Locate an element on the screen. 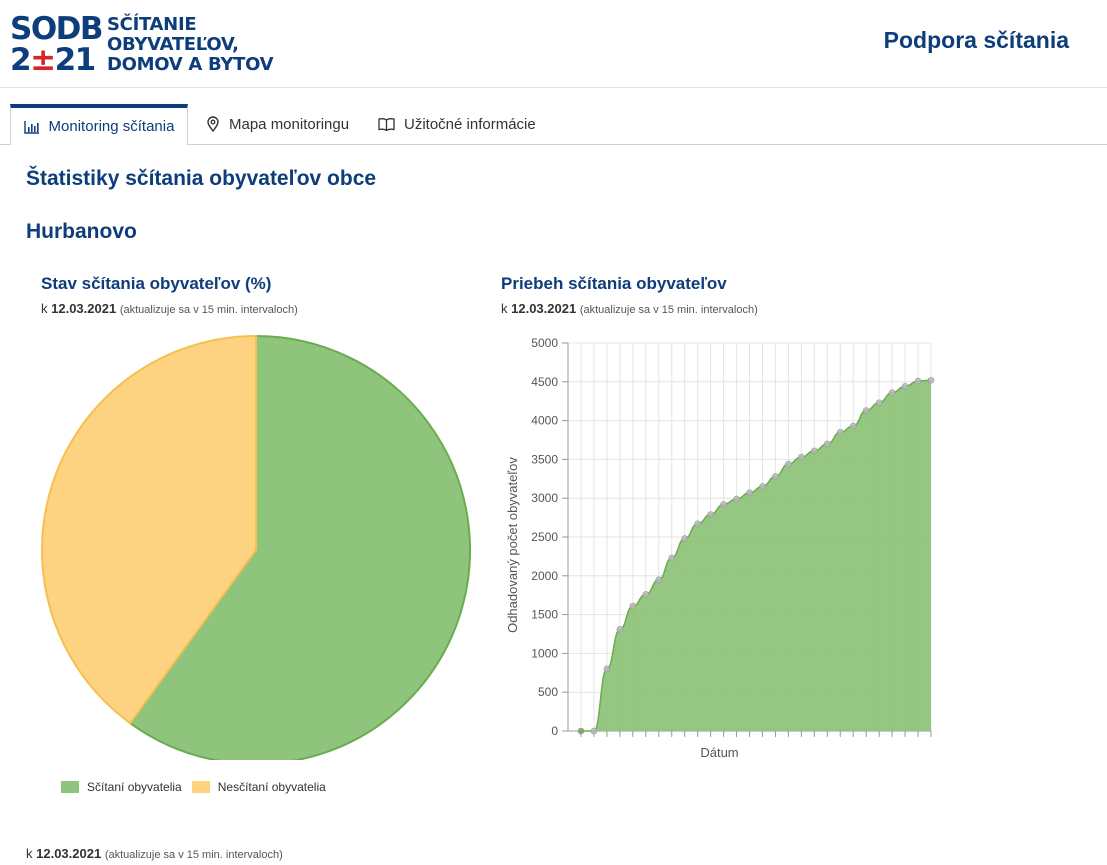 This screenshot has height=865, width=1107. tab-info: Užitočné informácie is located at coordinates (457, 124).